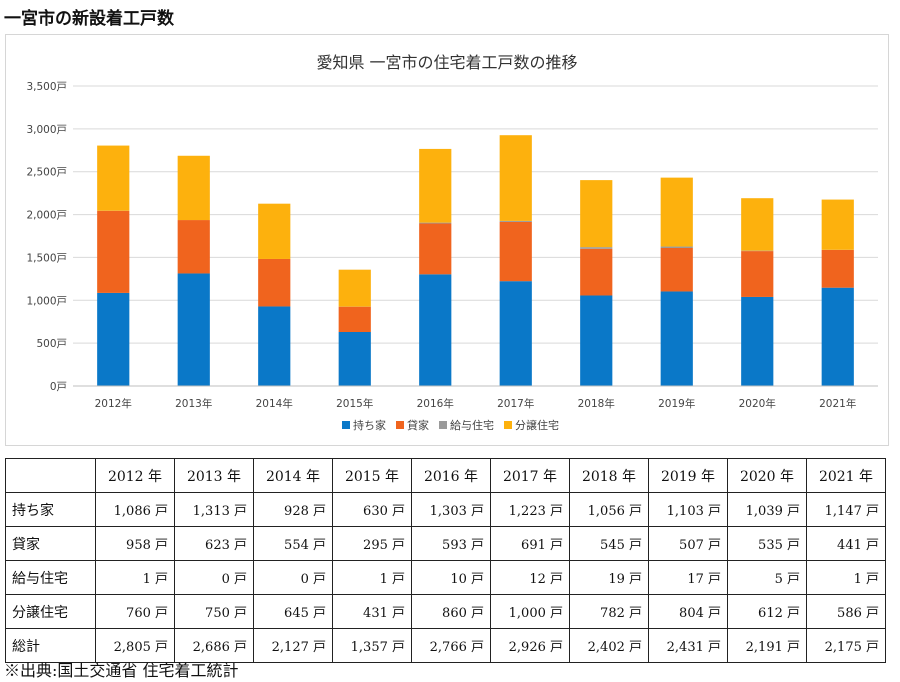 Image resolution: width=900 pixels, height=682 pixels. Describe the element at coordinates (767, 645) in the screenshot. I see `table-cell: 2,191 戸` at that location.